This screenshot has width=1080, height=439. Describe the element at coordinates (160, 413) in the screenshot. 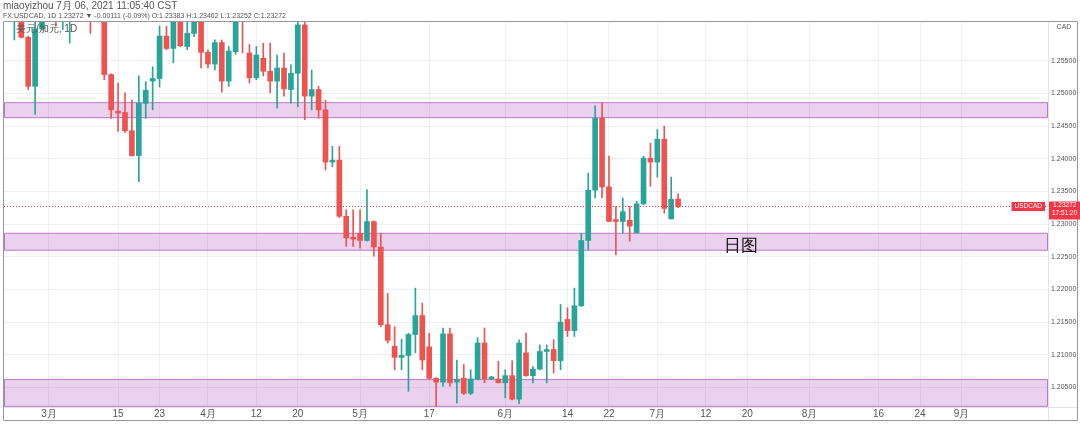

I see `x-tick-label: 23` at that location.